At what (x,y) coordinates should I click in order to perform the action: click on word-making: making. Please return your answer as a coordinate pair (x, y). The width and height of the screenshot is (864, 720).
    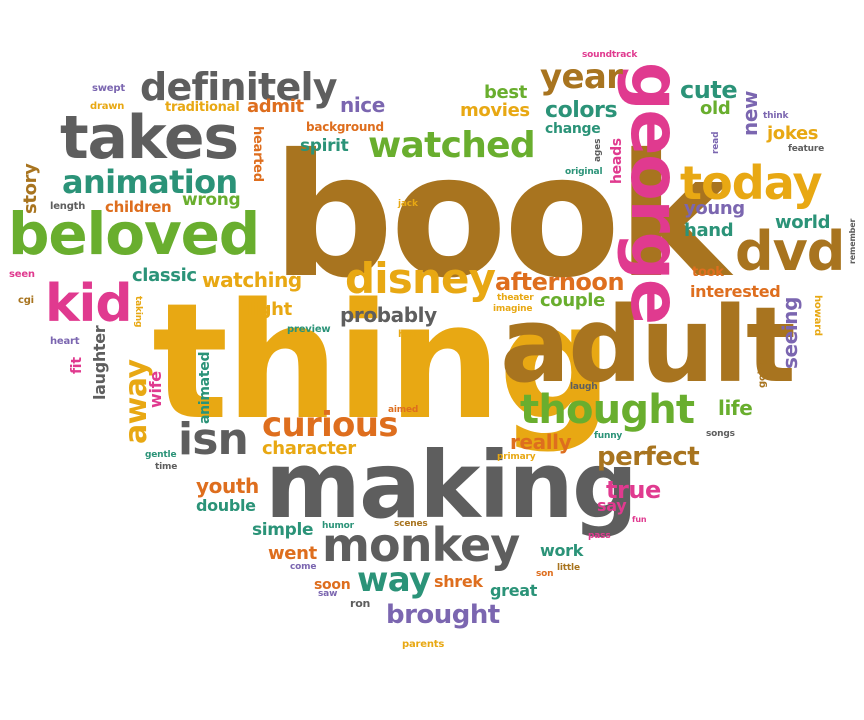
    Looking at the image, I should click on (451, 485).